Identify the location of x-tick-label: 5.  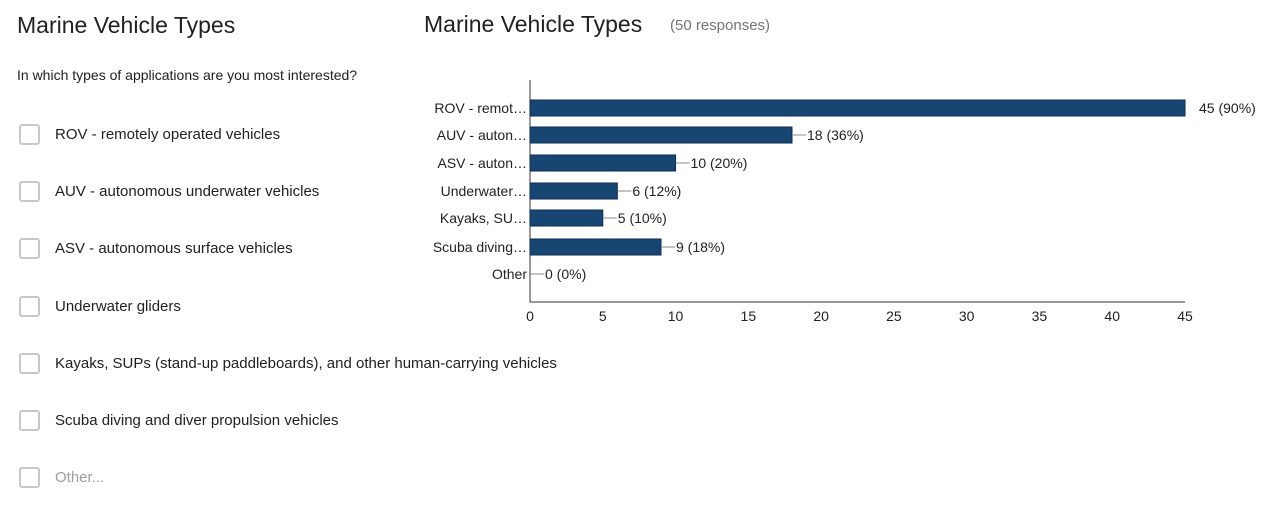
(603, 316).